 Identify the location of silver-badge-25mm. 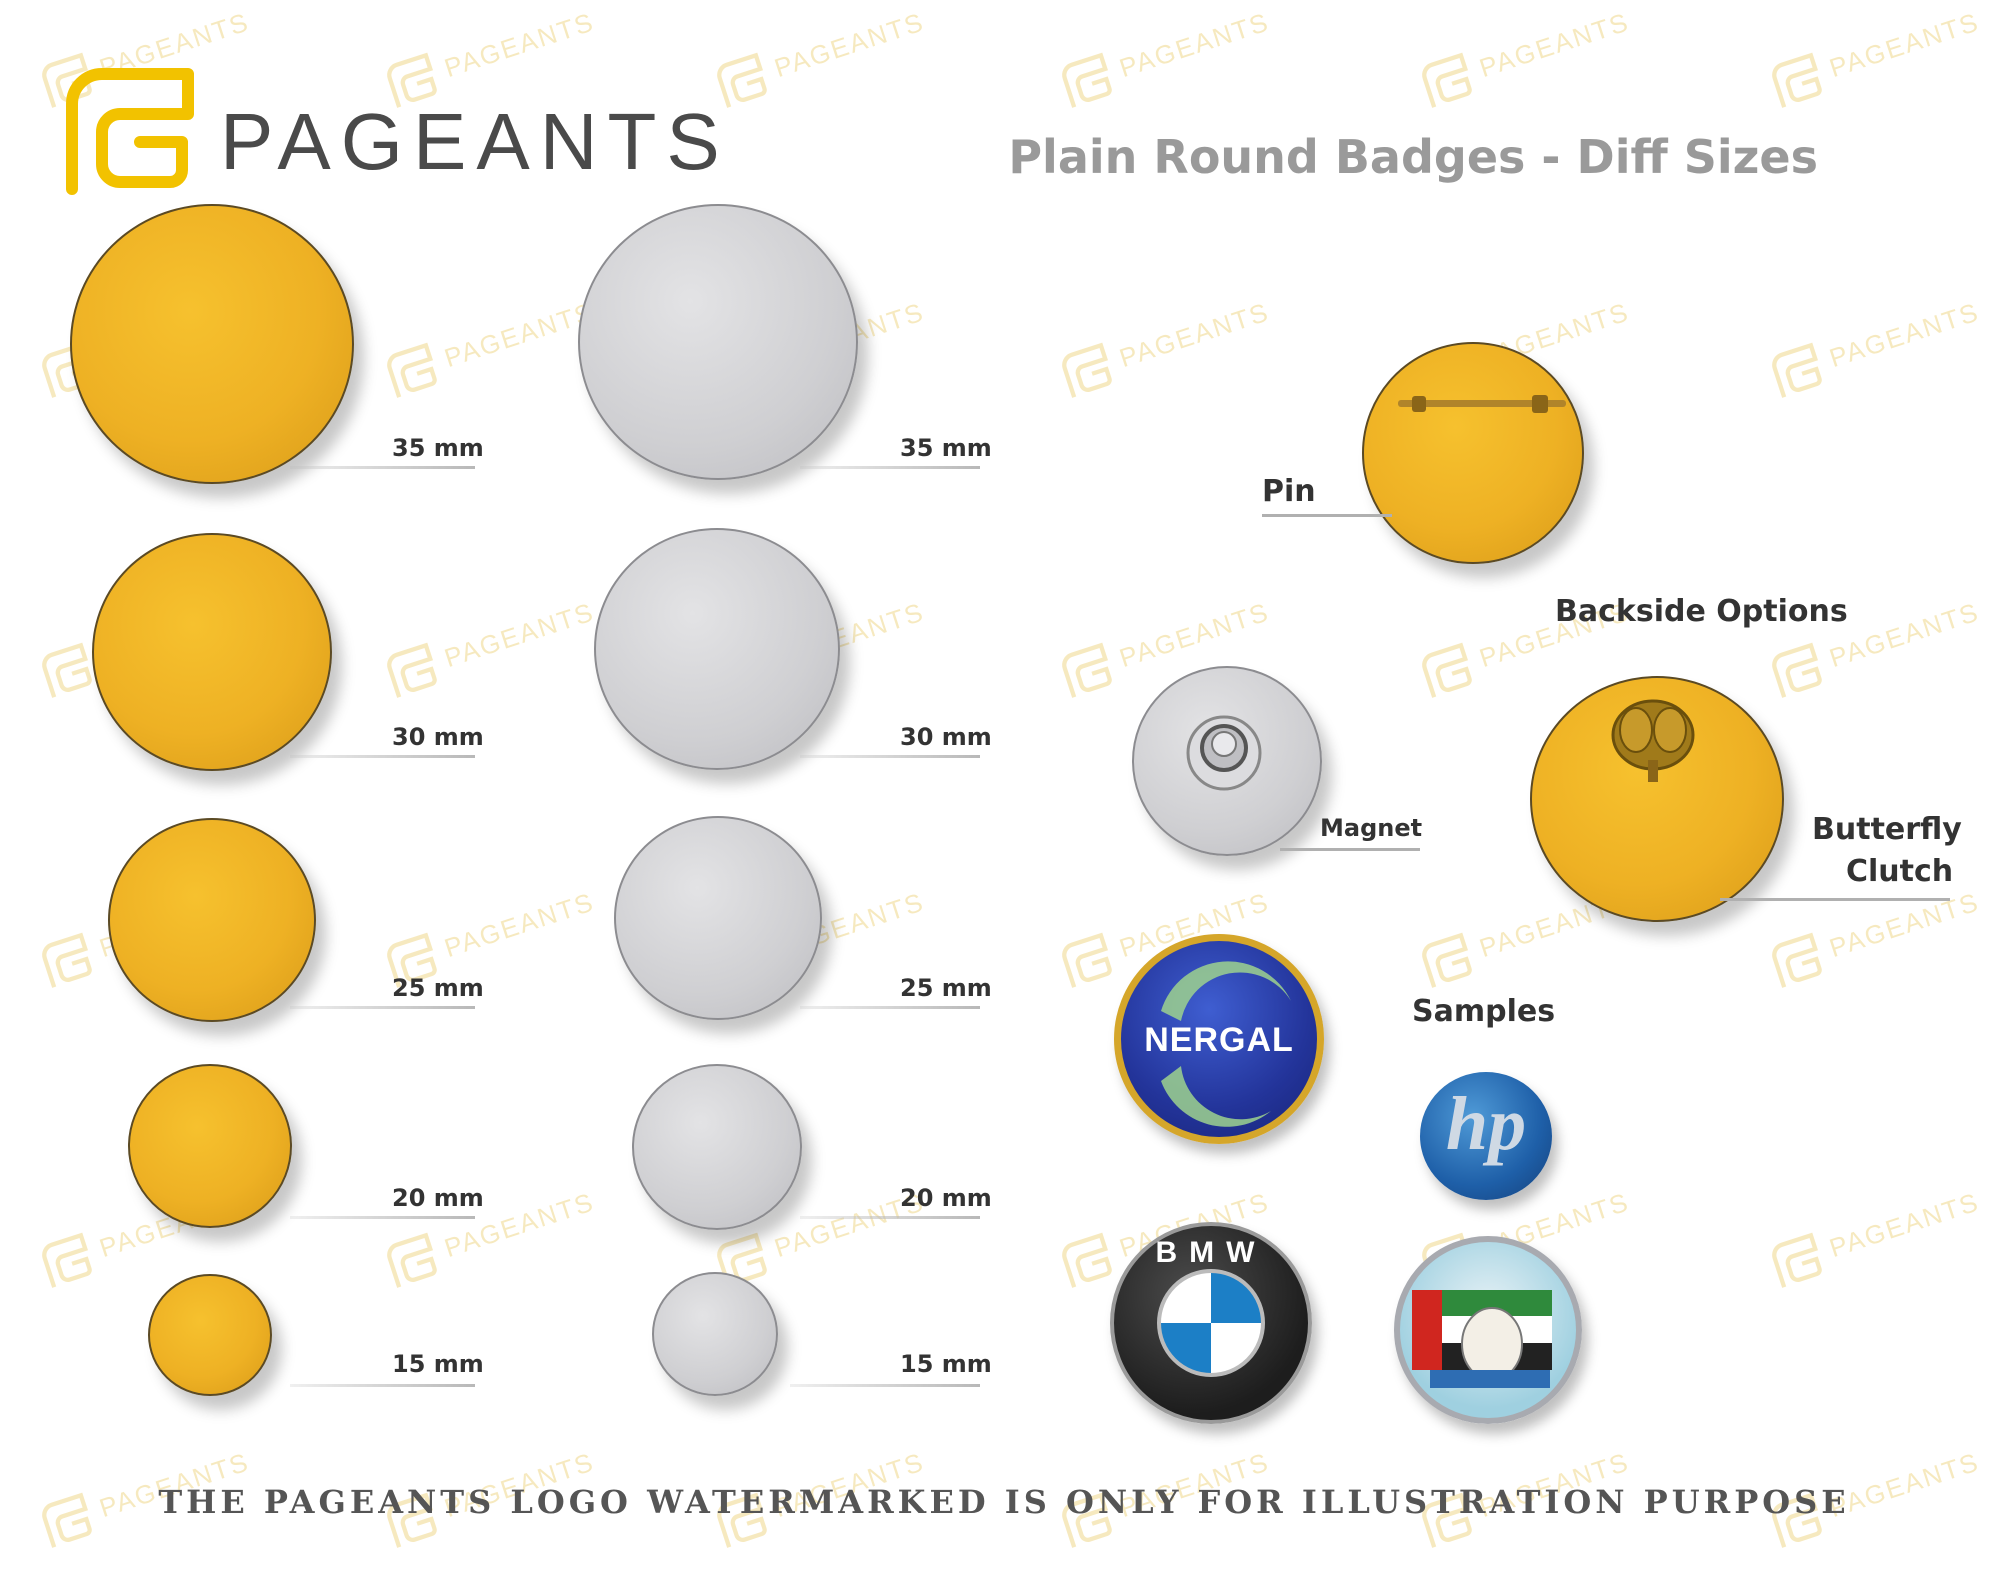
(718, 918).